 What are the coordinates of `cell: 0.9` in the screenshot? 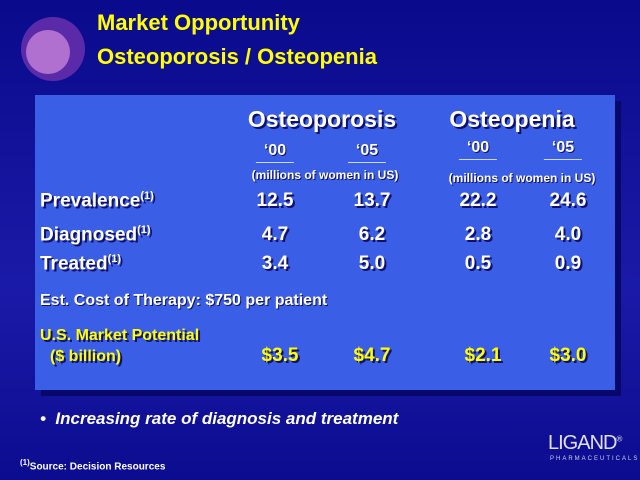 It's located at (568, 263).